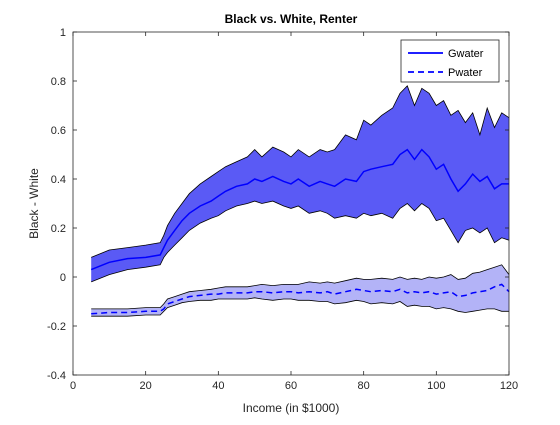  I want to click on x-axis-label: Income (in $1000), so click(291, 408).